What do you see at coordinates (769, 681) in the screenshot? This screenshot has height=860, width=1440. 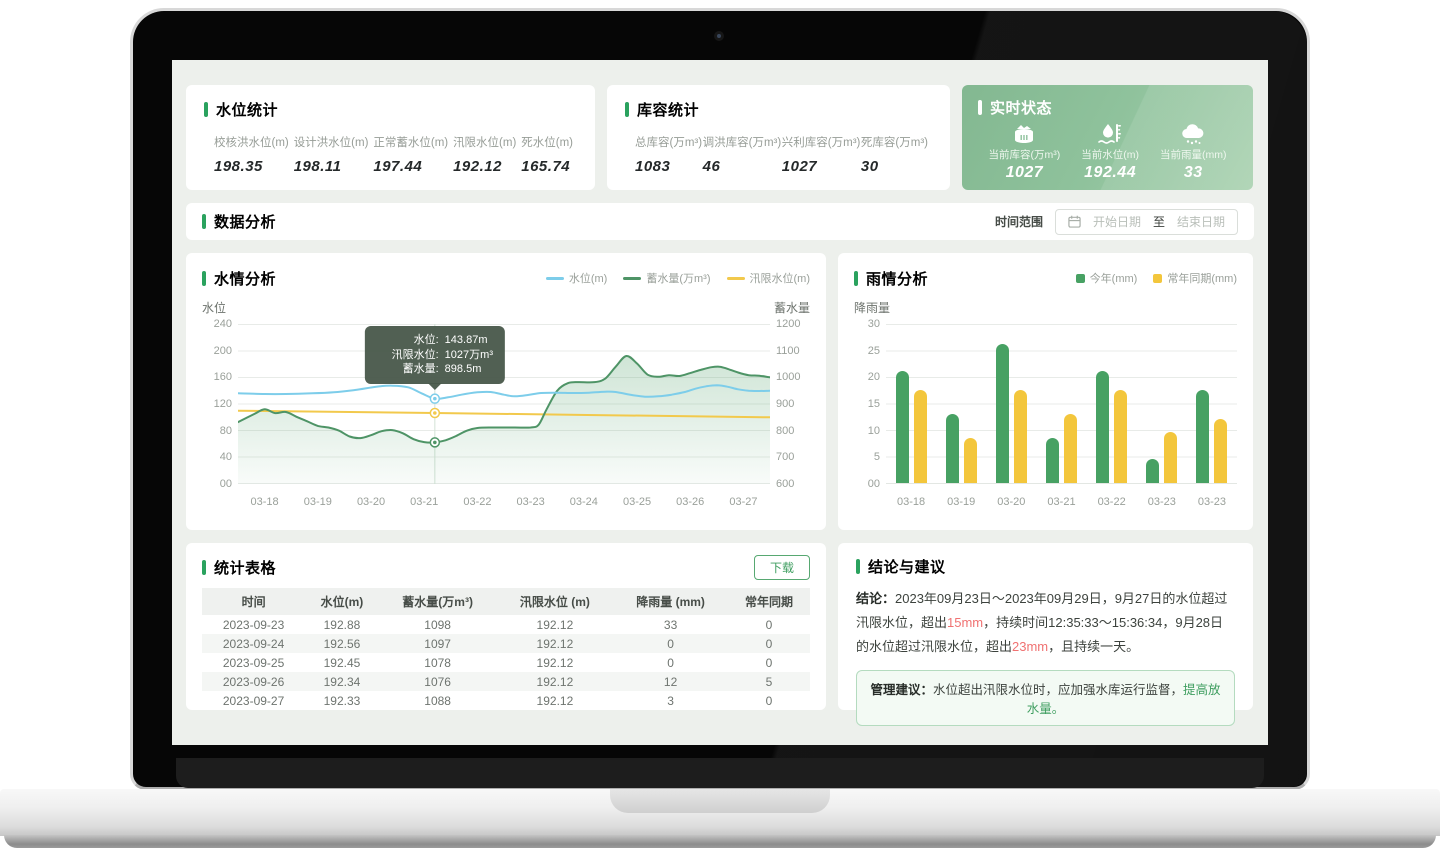 I see `table-cell: 5` at bounding box center [769, 681].